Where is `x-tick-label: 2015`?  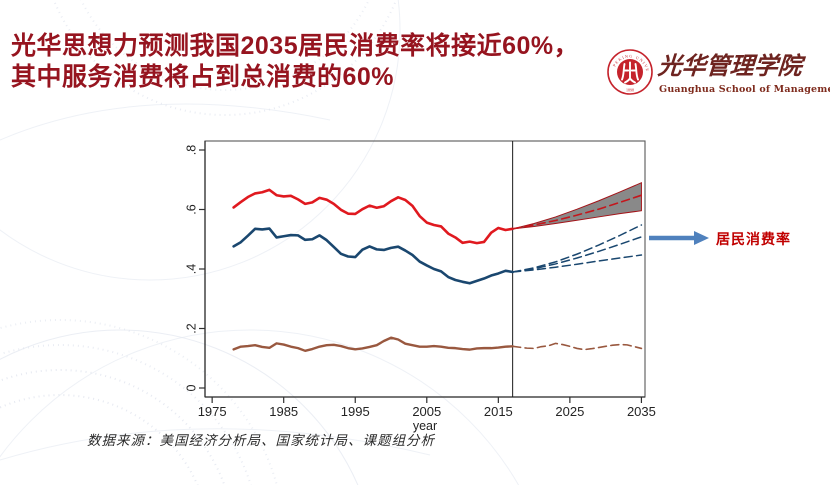 x-tick-label: 2015 is located at coordinates (498, 411).